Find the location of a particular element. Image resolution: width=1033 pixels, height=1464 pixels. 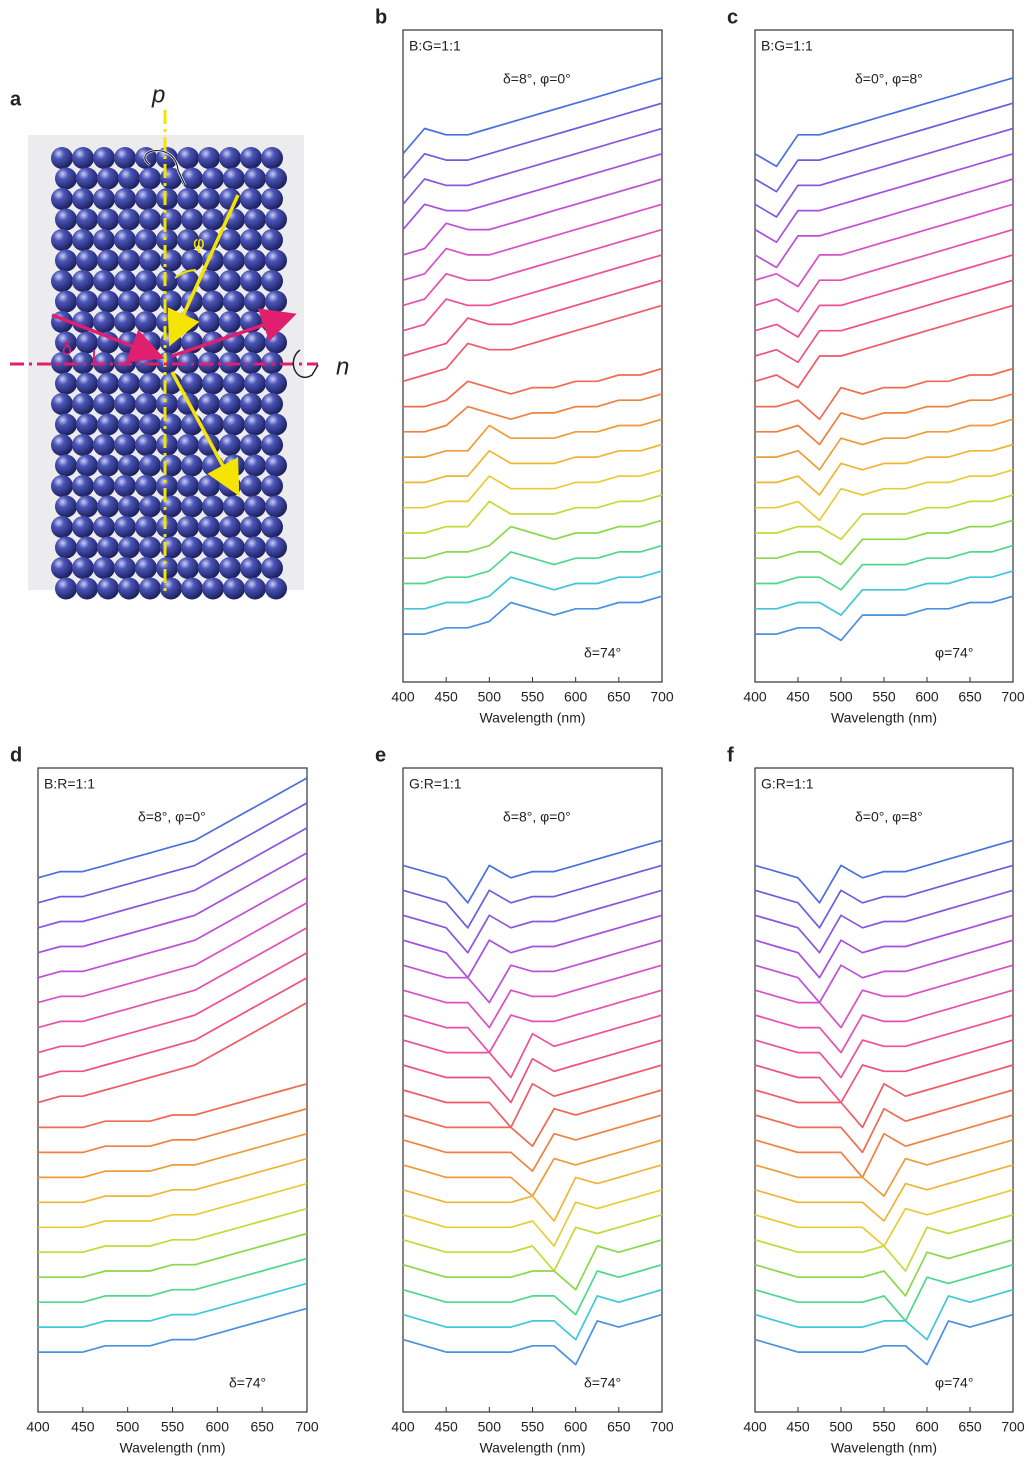

annotation: δ=74° is located at coordinates (602, 653).